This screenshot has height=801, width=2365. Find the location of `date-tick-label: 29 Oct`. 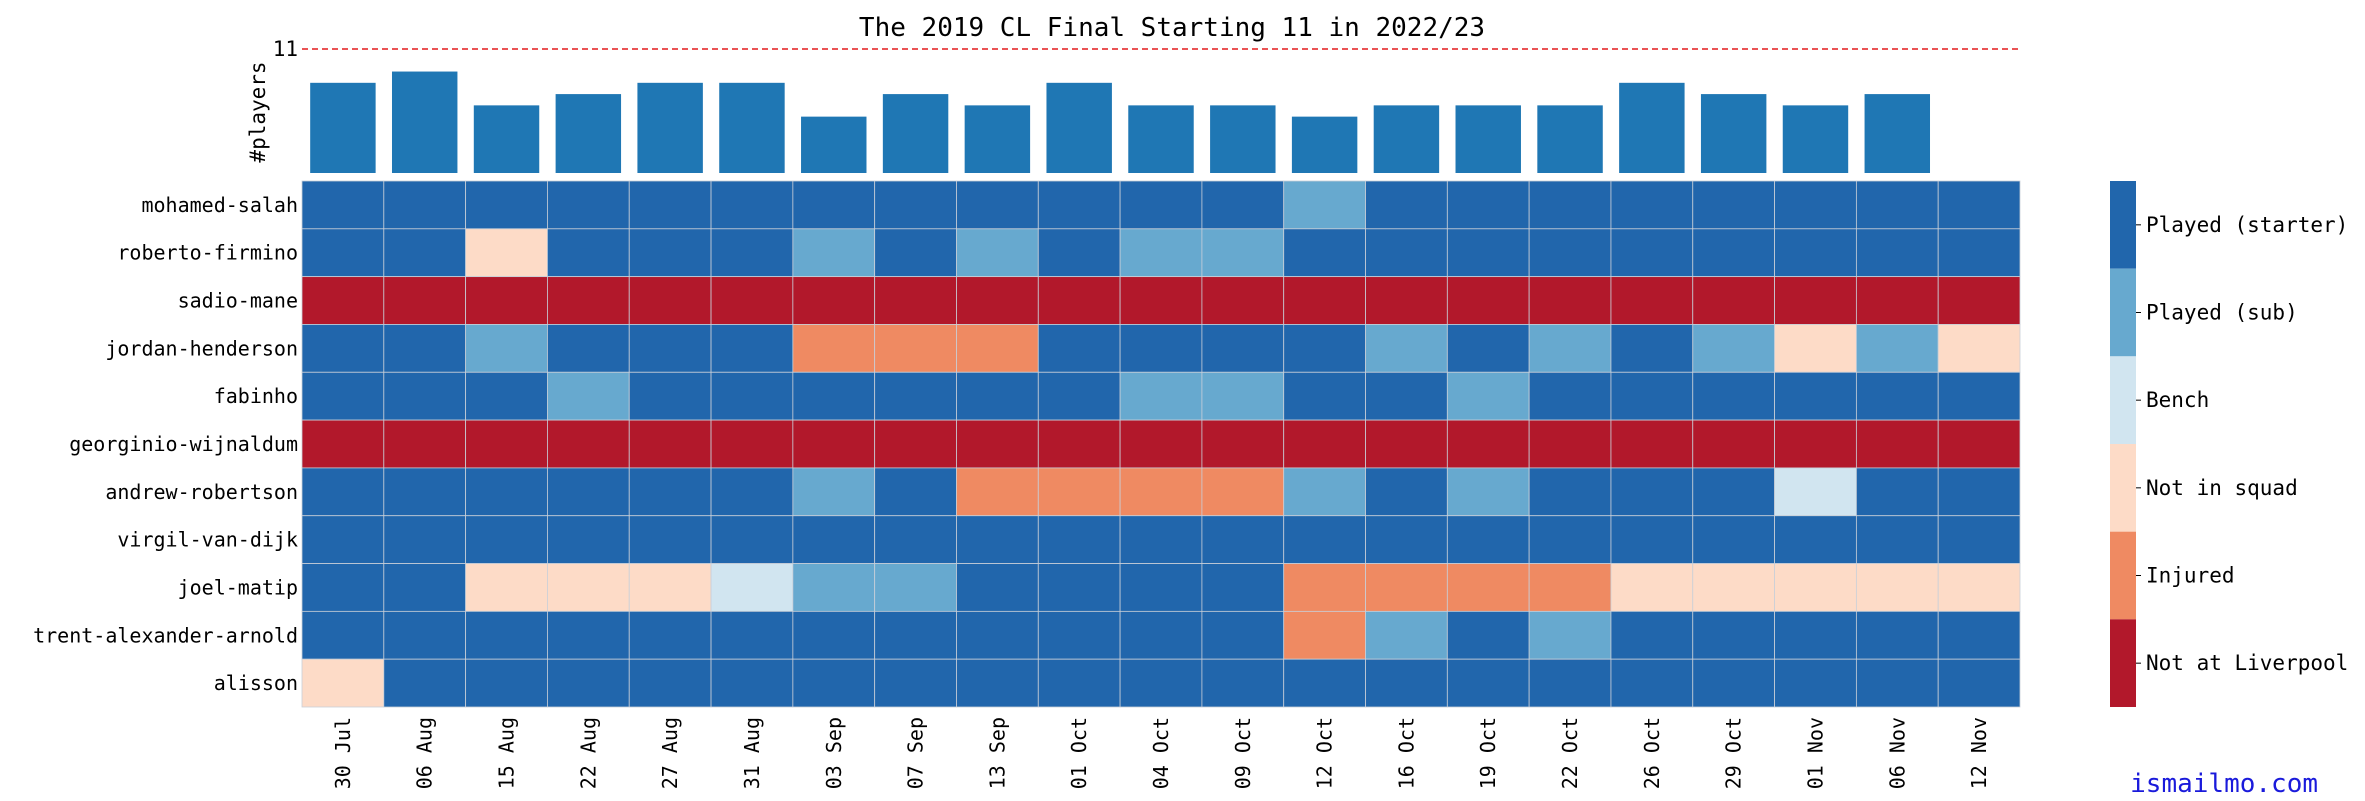

date-tick-label: 29 Oct is located at coordinates (1734, 753).